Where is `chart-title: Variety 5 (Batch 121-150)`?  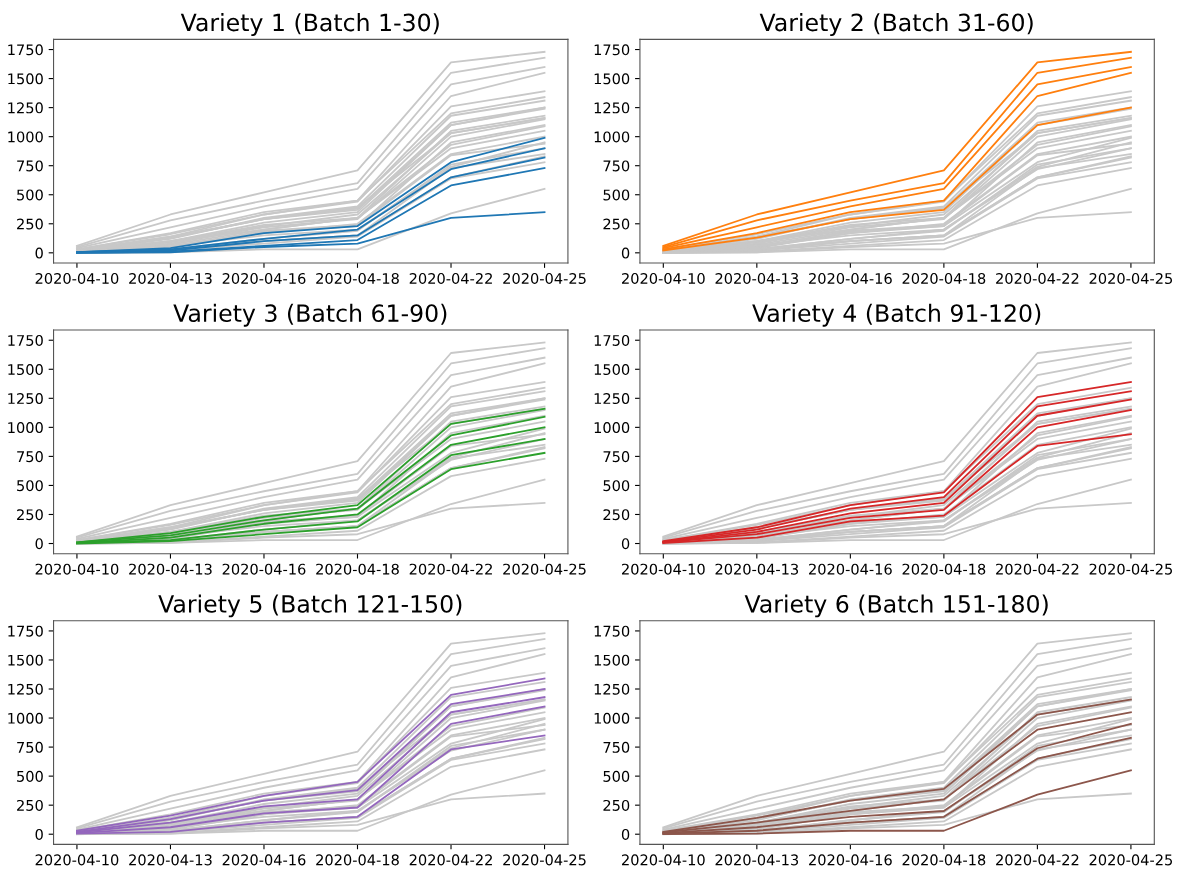 chart-title: Variety 5 (Batch 121-150) is located at coordinates (310, 606).